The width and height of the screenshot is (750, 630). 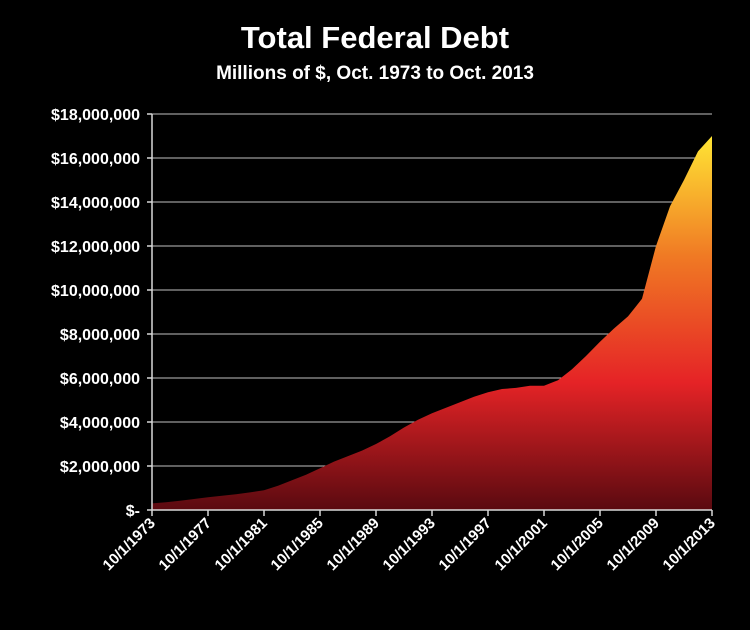 What do you see at coordinates (375, 73) in the screenshot?
I see `chart-subtitle: Millions of $, Oct. 1973 to Oct. 2013` at bounding box center [375, 73].